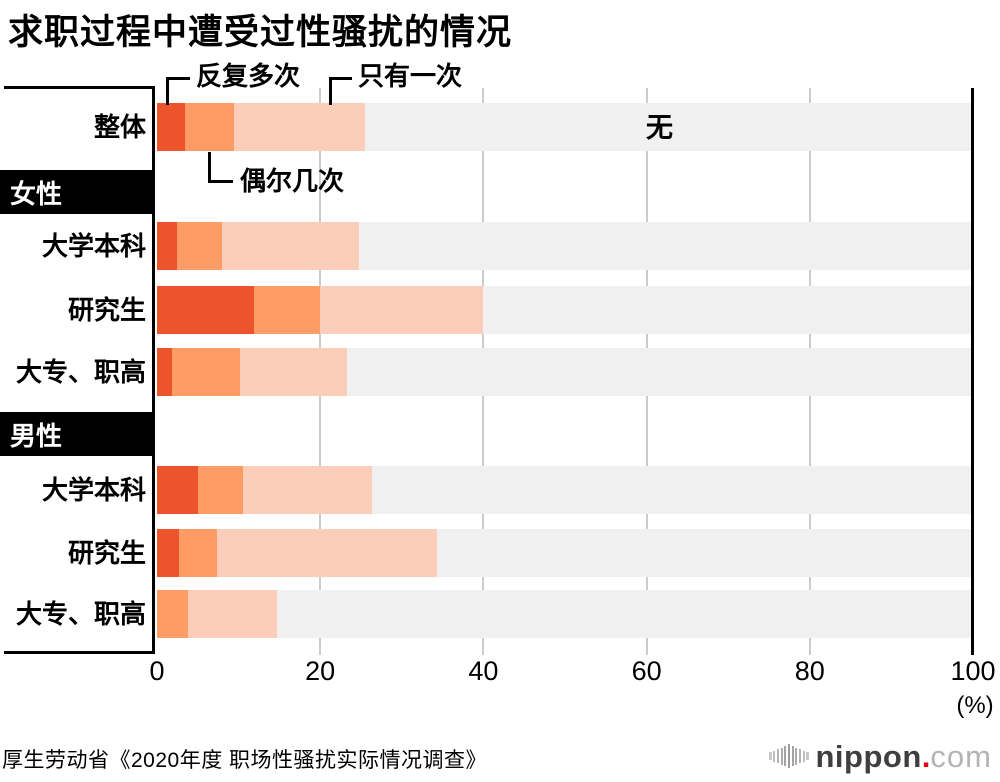 The height and width of the screenshot is (782, 1000). What do you see at coordinates (245, 760) in the screenshot?
I see `source-note: 厚生劳动省《2020年度 职场性骚扰实际情况调查》` at bounding box center [245, 760].